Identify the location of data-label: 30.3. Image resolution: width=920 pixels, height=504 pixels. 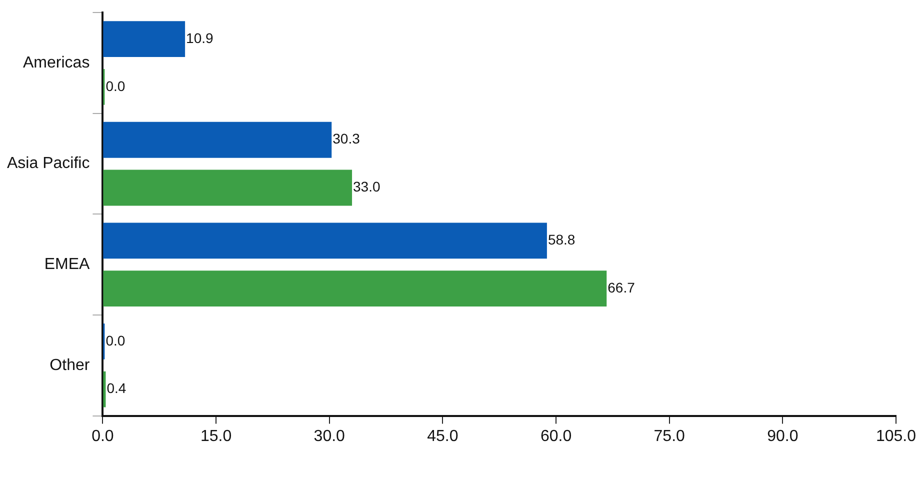
(346, 138).